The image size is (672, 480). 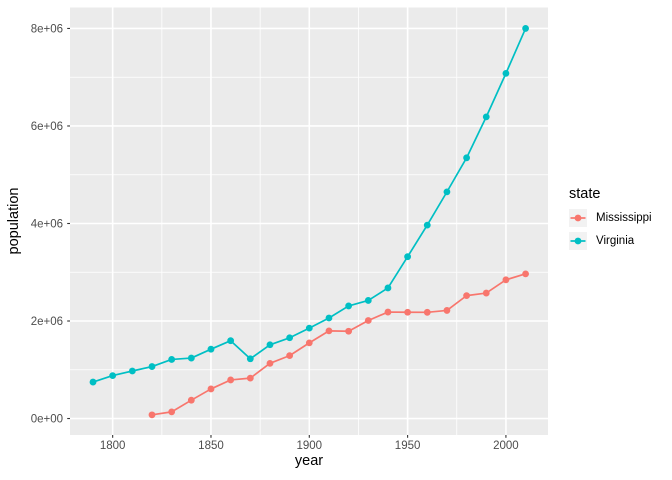 What do you see at coordinates (211, 446) in the screenshot?
I see `x-tick-label: 1850` at bounding box center [211, 446].